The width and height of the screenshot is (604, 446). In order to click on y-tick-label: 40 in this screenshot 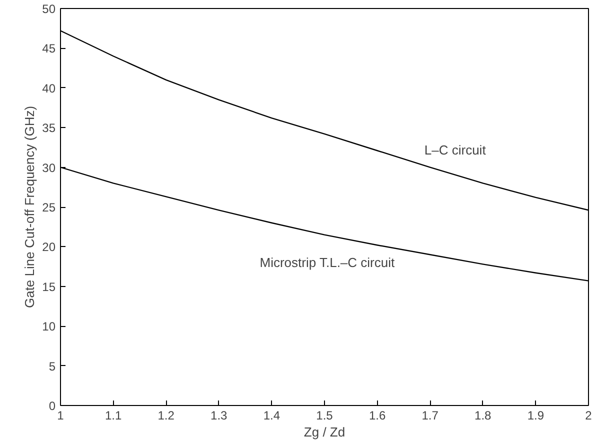, I will do `click(49, 88)`.